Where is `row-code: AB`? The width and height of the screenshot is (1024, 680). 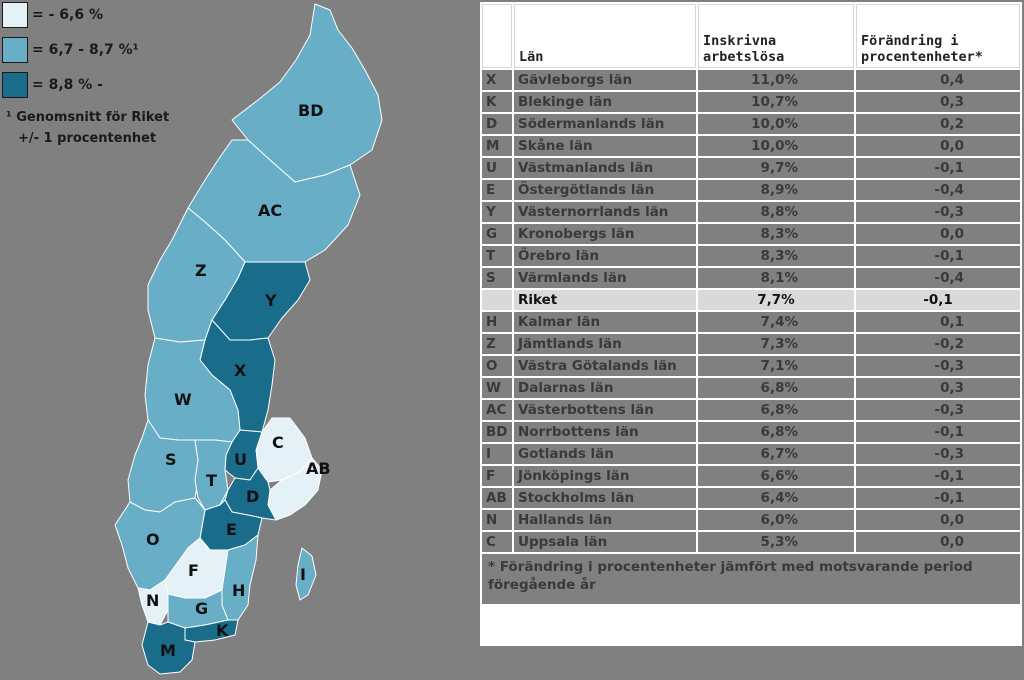
row-code: AB is located at coordinates (497, 498).